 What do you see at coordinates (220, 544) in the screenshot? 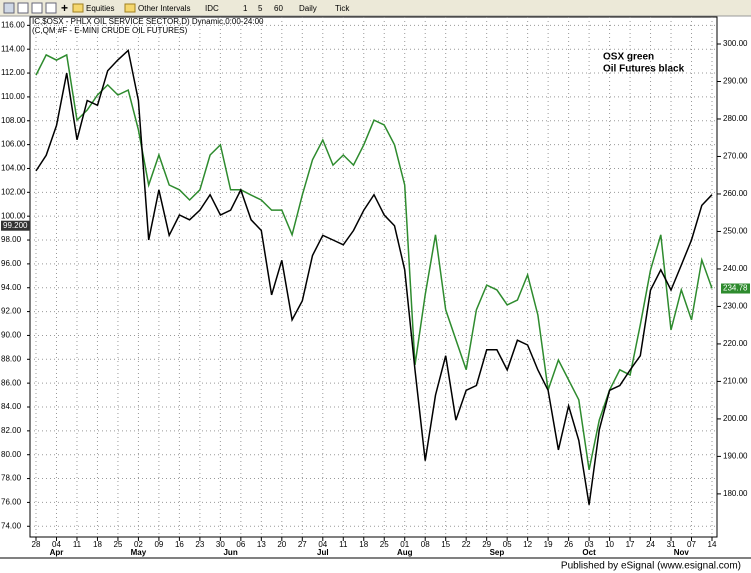
I see `x-tick-label: 30` at bounding box center [220, 544].